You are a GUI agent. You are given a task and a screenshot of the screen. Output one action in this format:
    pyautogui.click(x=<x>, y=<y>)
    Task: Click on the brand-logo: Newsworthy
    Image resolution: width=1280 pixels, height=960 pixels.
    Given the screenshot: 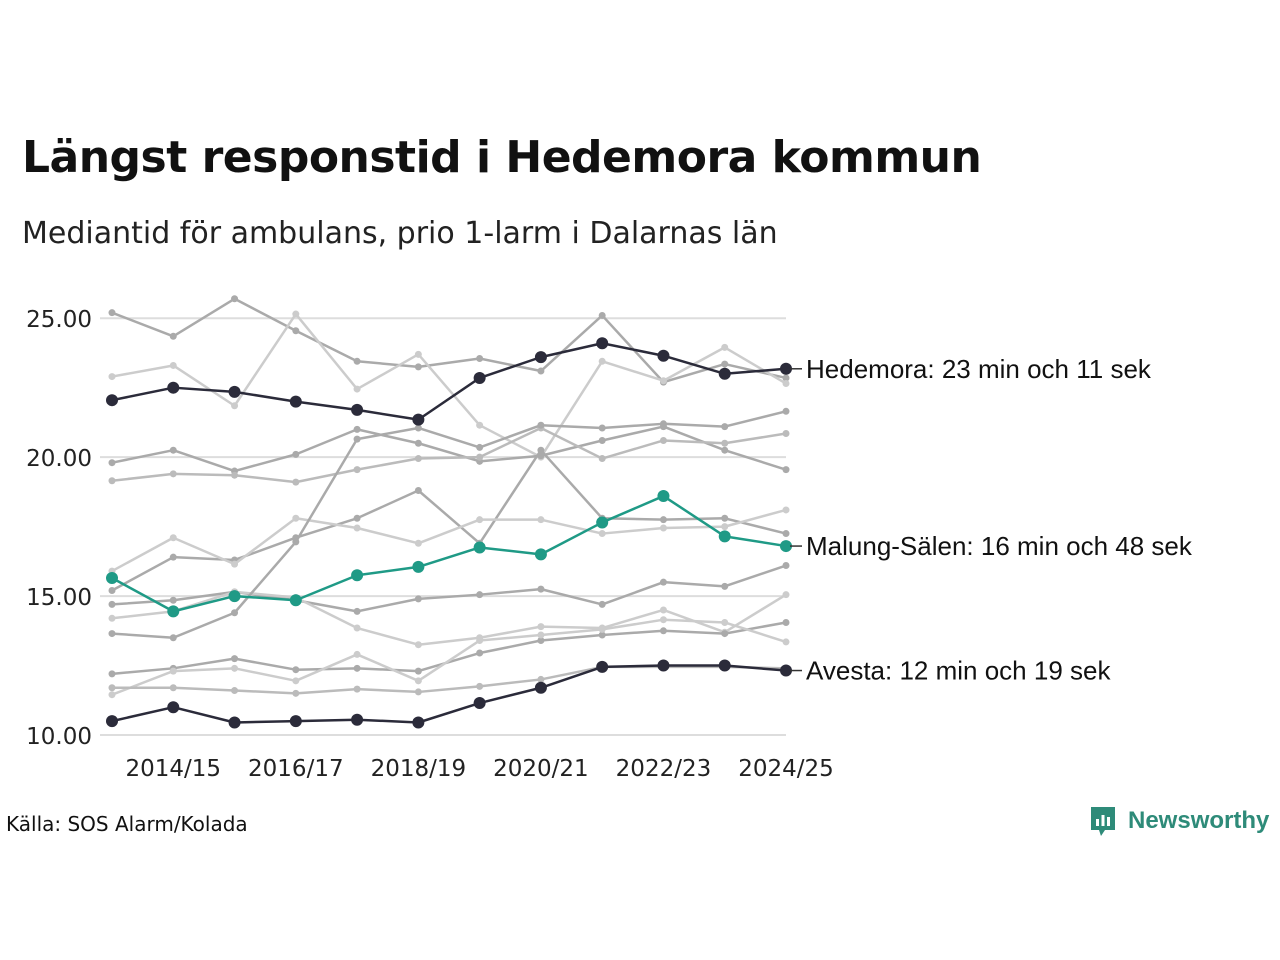 What is the action you would take?
    pyautogui.click(x=1178, y=821)
    